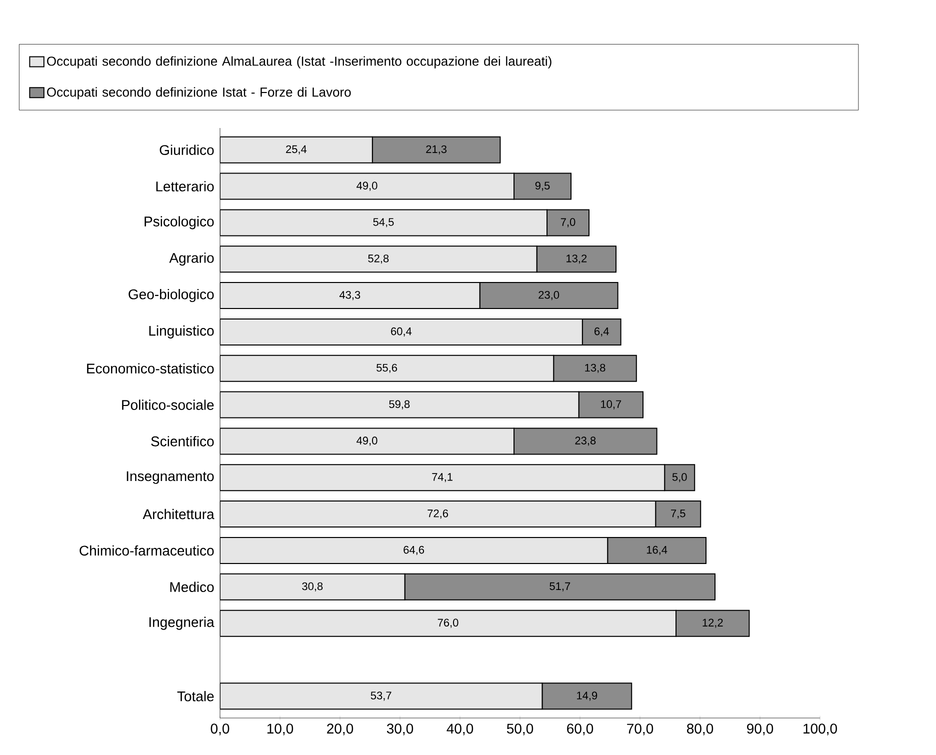  Describe the element at coordinates (187, 149) in the screenshot. I see `y-tick-label: Giuridico` at that location.